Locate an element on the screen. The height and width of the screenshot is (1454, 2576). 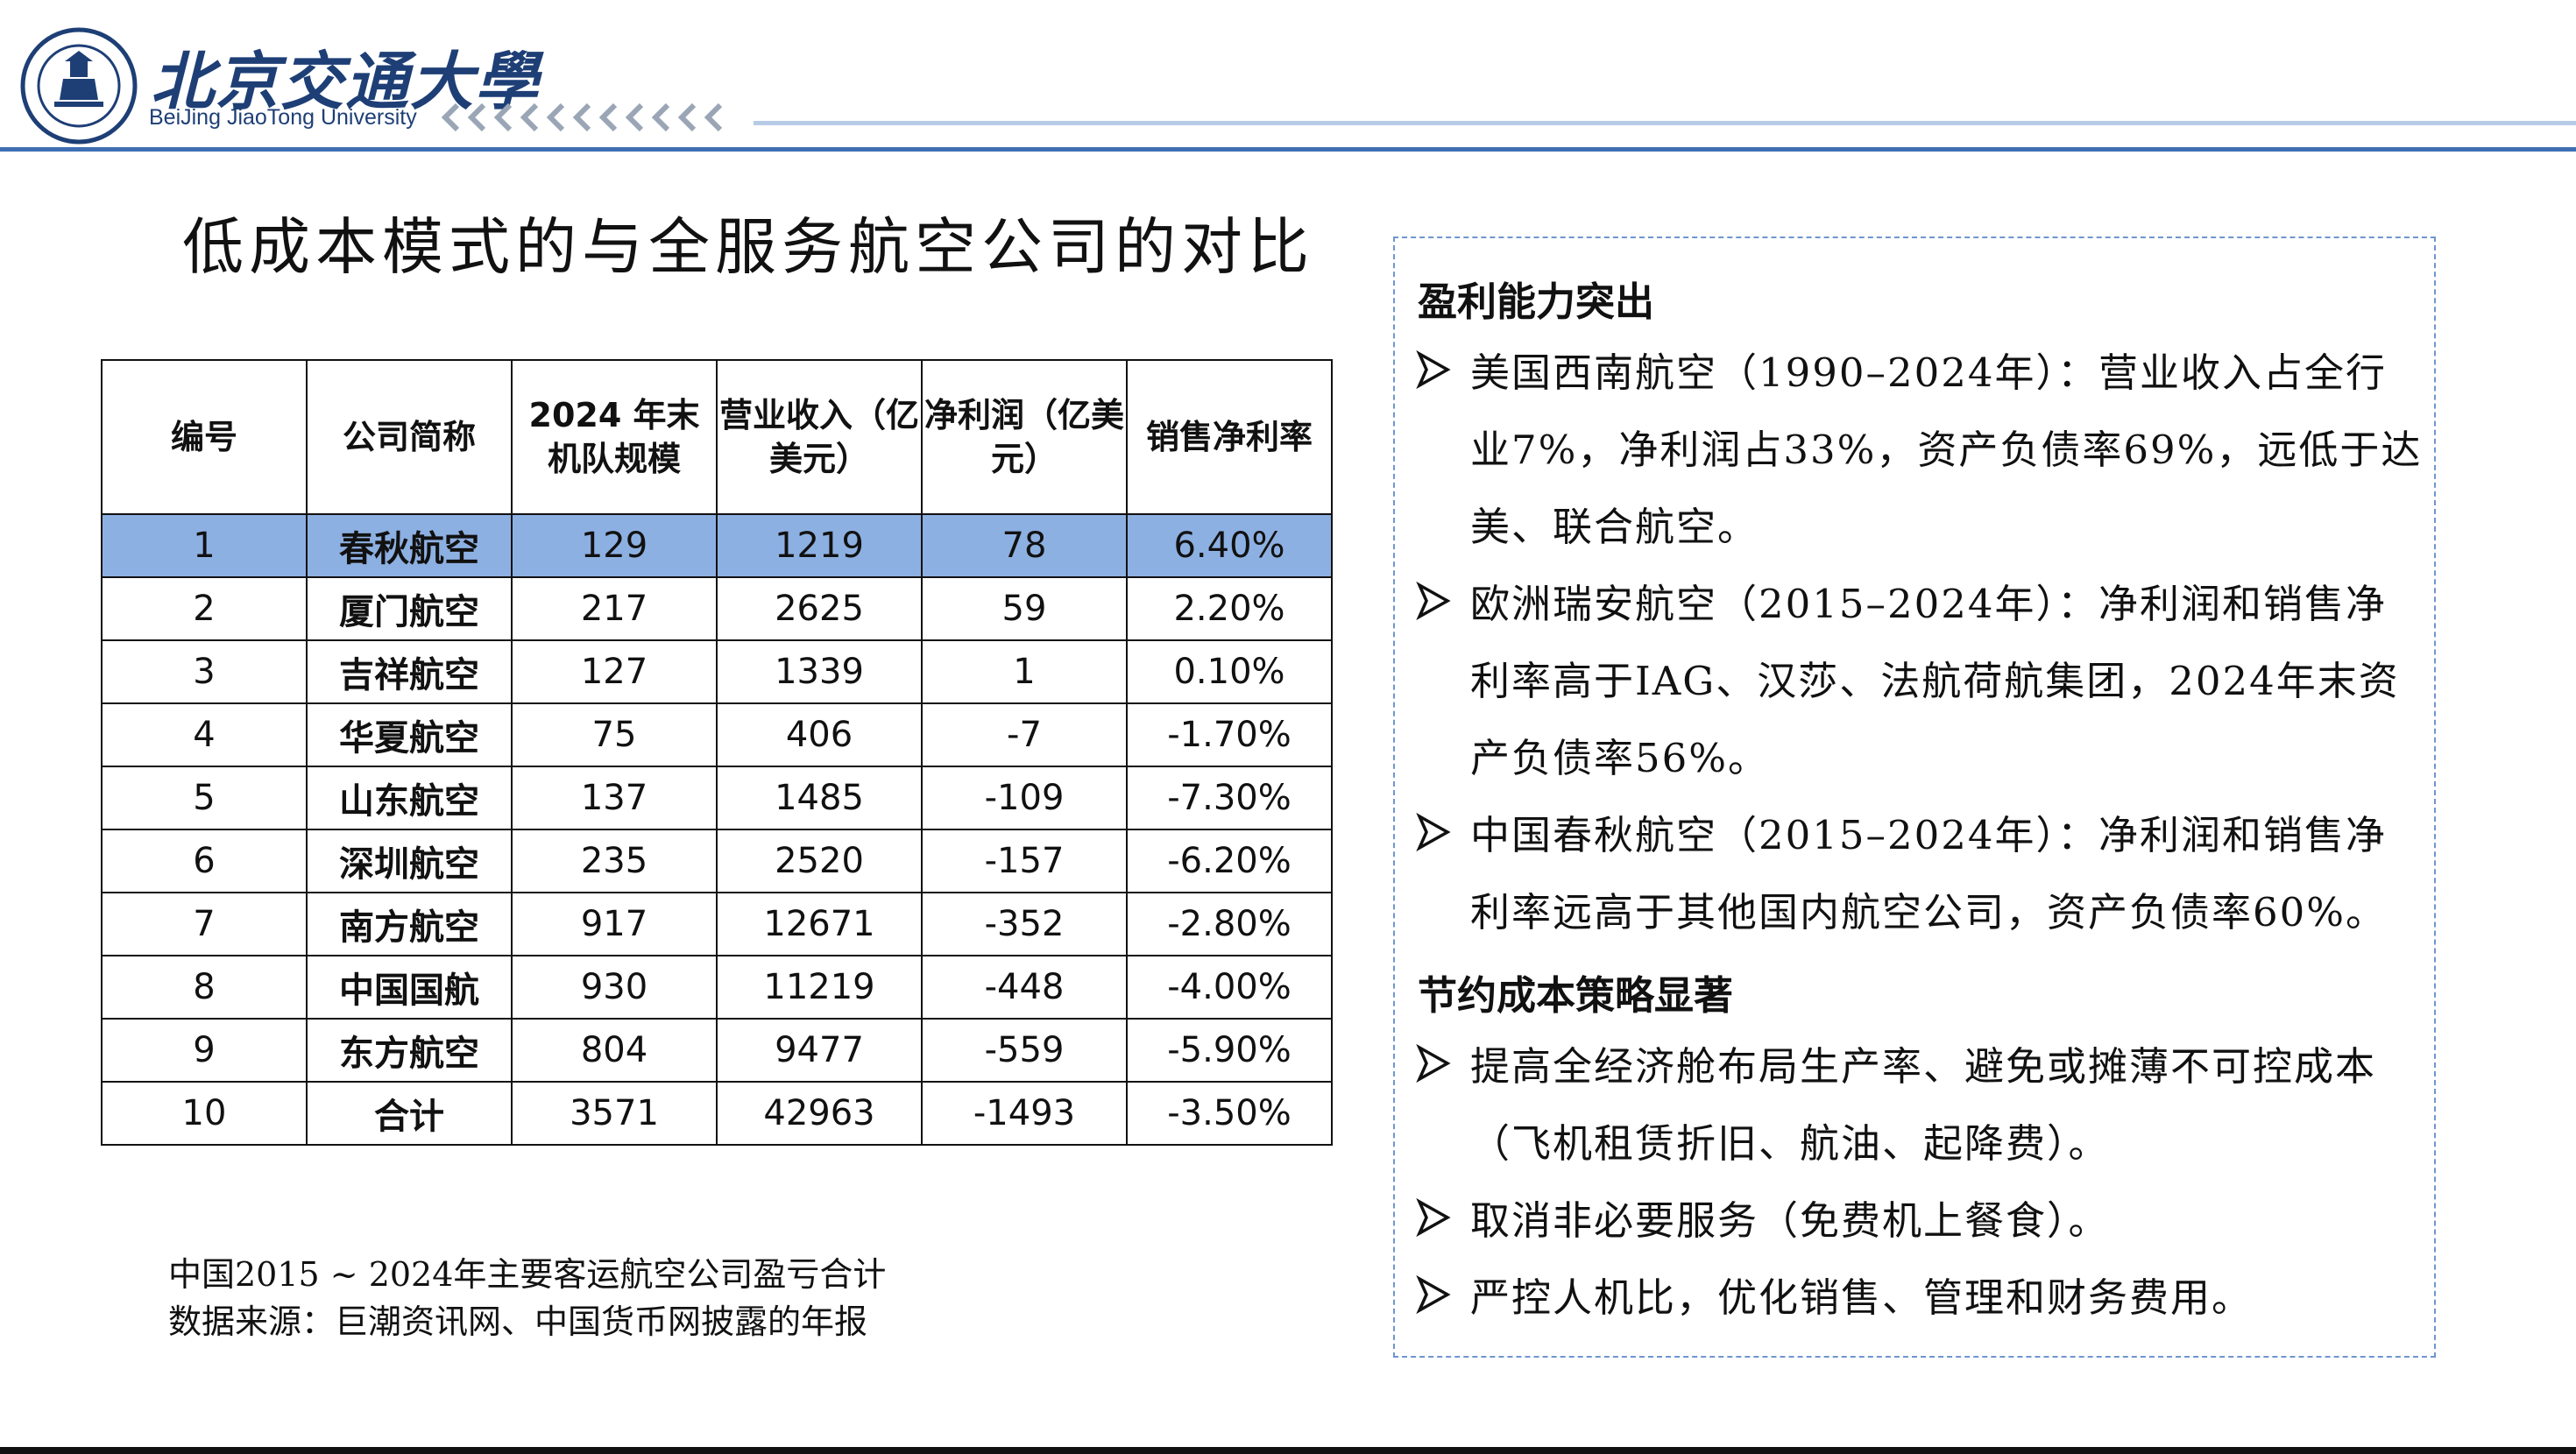
table-cell: 6.40% is located at coordinates (1229, 545).